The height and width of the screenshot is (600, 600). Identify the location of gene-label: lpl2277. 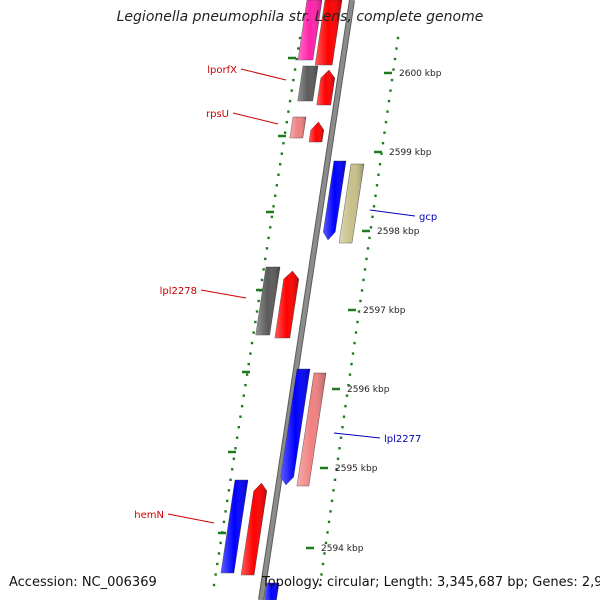
(402, 439).